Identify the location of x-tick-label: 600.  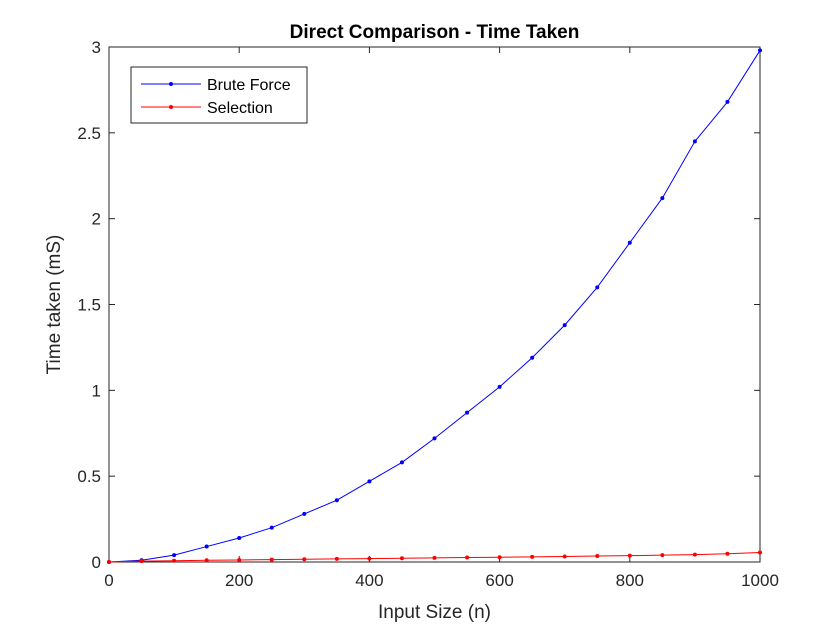
(499, 580).